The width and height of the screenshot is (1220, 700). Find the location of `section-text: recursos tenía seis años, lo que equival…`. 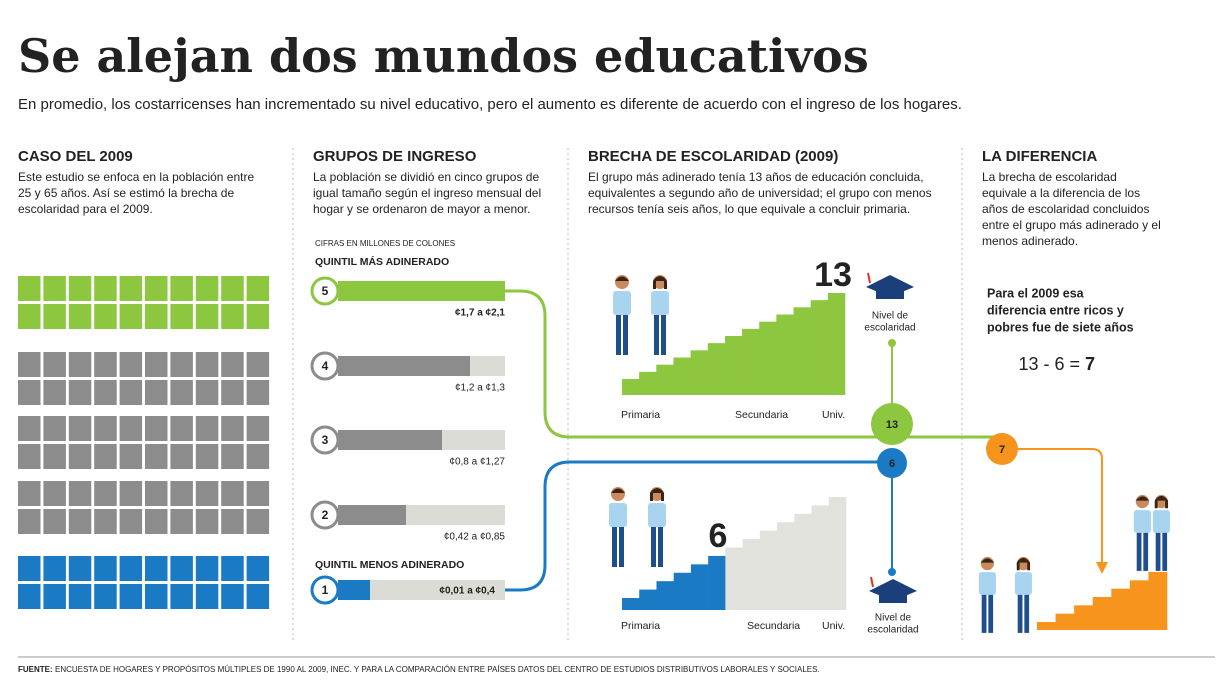

section-text: recursos tenía seis años, lo que equival… is located at coordinates (749, 209).